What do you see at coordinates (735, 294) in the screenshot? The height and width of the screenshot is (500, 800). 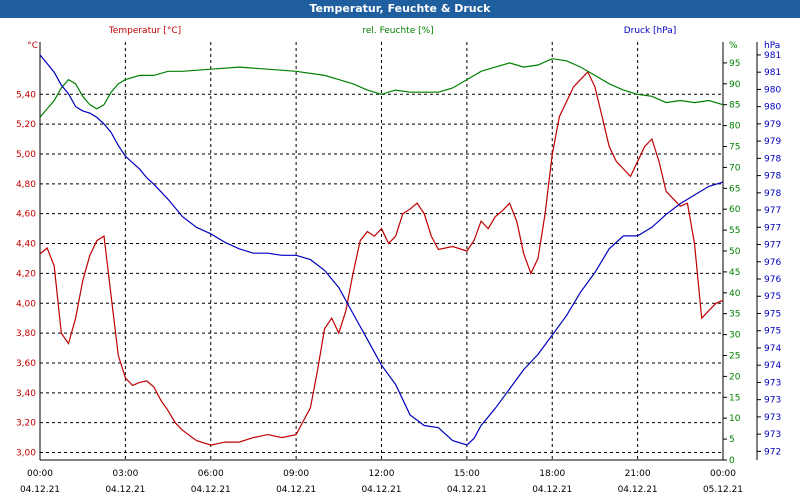 I see `humidity-tick-label: 40` at bounding box center [735, 294].